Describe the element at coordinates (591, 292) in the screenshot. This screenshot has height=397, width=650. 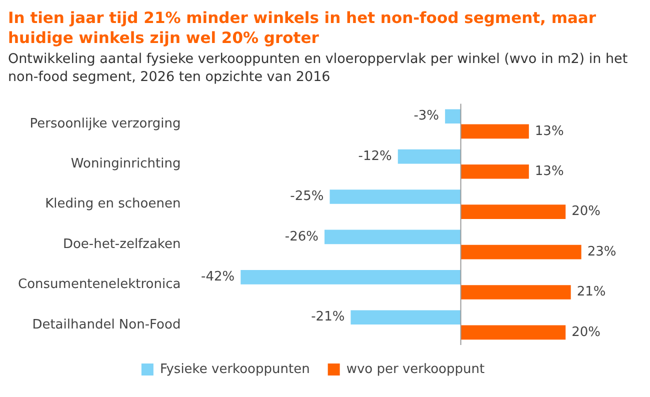
I see `data-label: 21%` at that location.